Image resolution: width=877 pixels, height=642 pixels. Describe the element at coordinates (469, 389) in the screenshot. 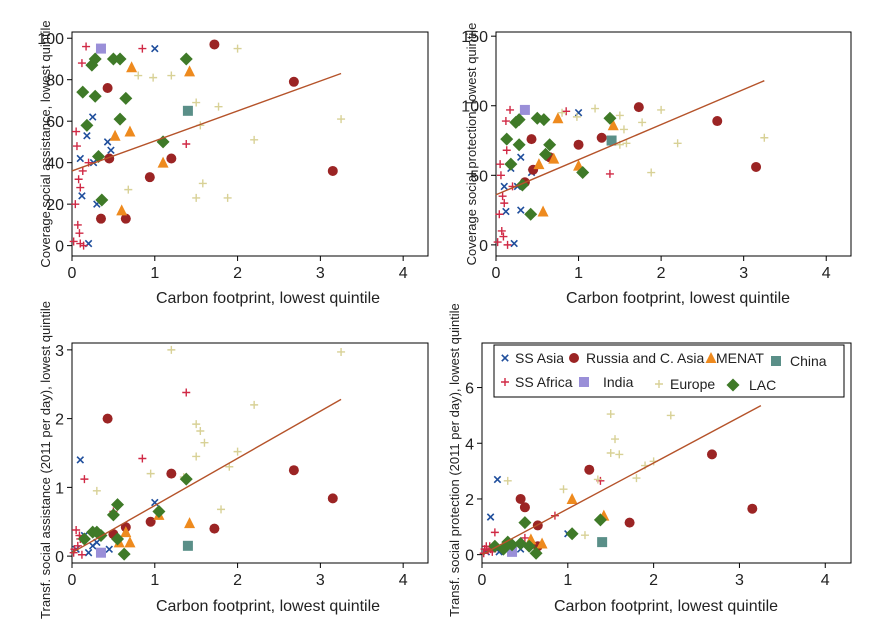

I see `y-tick-label: 6` at that location.